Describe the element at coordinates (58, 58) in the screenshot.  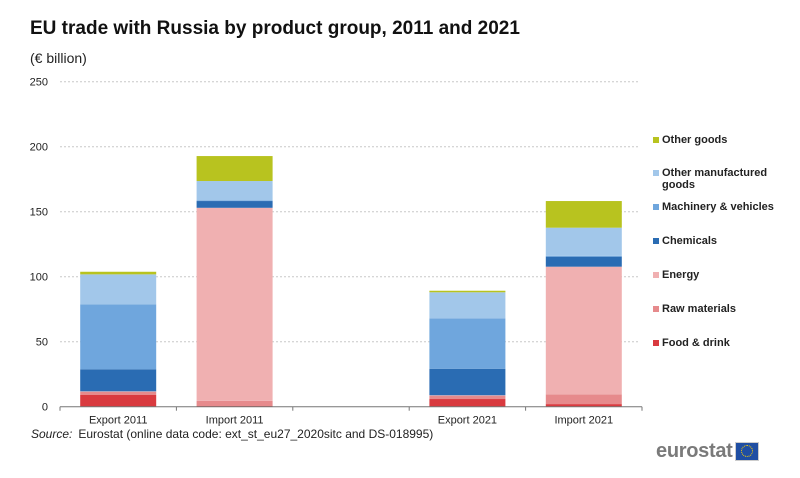
I see `unit-label: (€ billion)` at that location.